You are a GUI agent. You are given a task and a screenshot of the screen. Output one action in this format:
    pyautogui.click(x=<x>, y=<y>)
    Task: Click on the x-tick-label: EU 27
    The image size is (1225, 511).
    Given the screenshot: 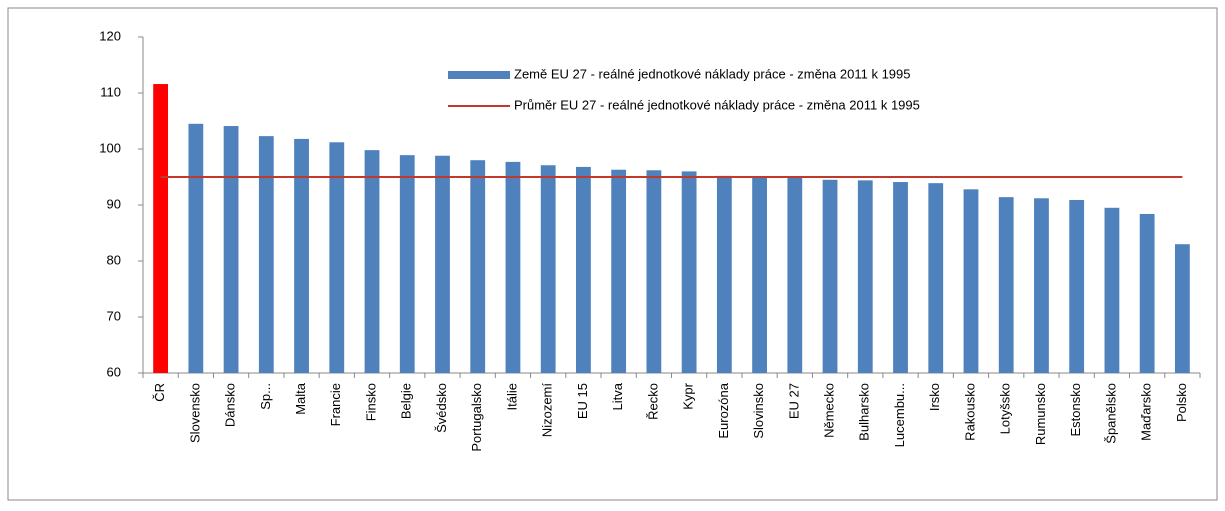 What is the action you would take?
    pyautogui.click(x=793, y=401)
    